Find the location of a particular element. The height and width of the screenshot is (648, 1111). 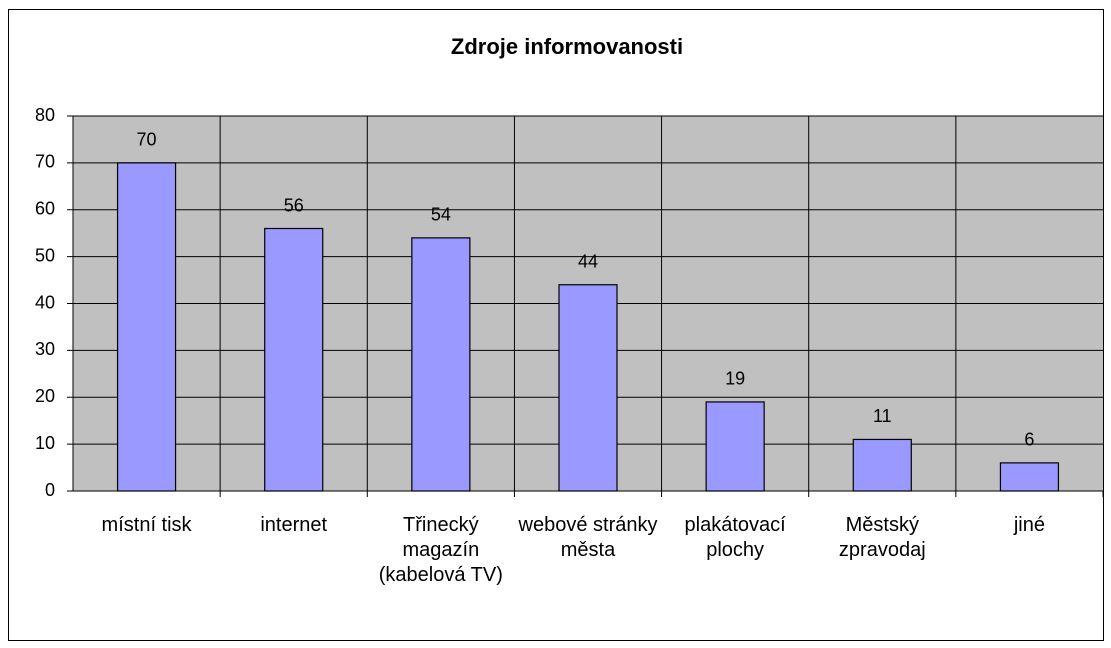

data-label: 11 is located at coordinates (882, 416).